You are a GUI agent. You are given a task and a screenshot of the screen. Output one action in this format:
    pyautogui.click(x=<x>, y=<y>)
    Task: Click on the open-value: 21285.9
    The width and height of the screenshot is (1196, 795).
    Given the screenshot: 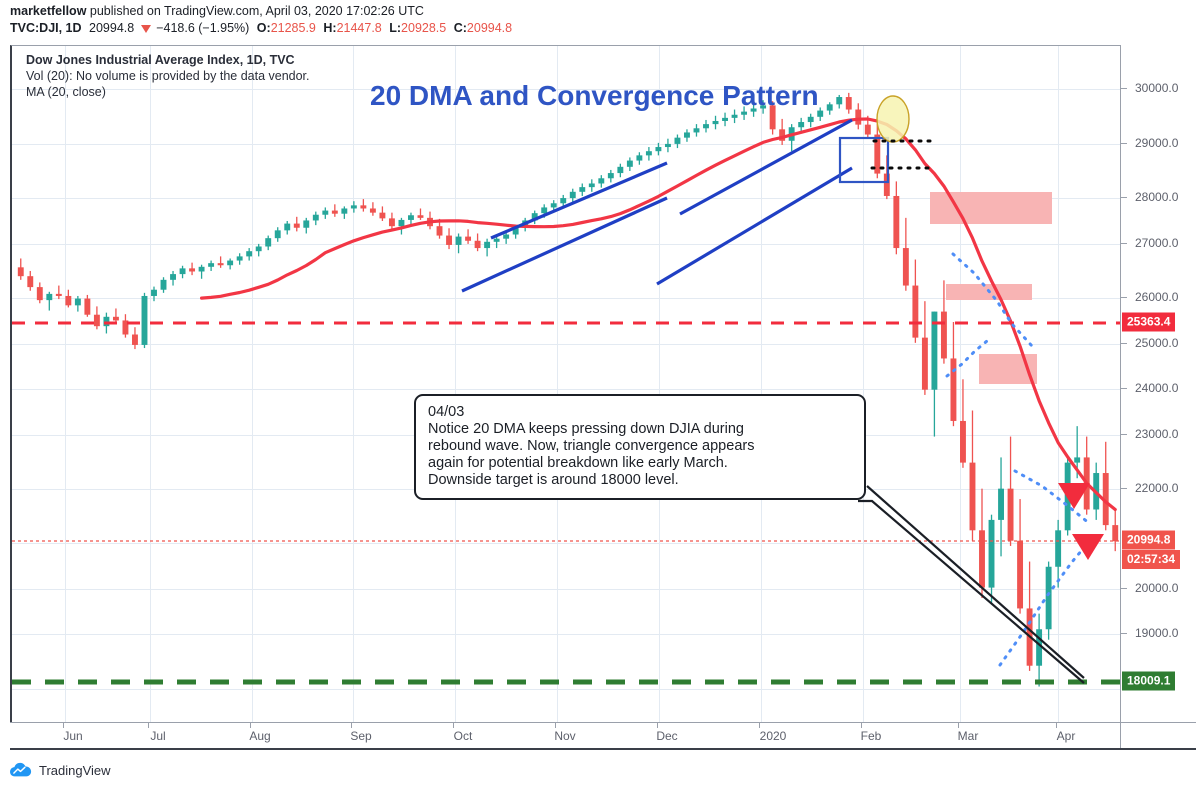 What is the action you would take?
    pyautogui.click(x=293, y=28)
    